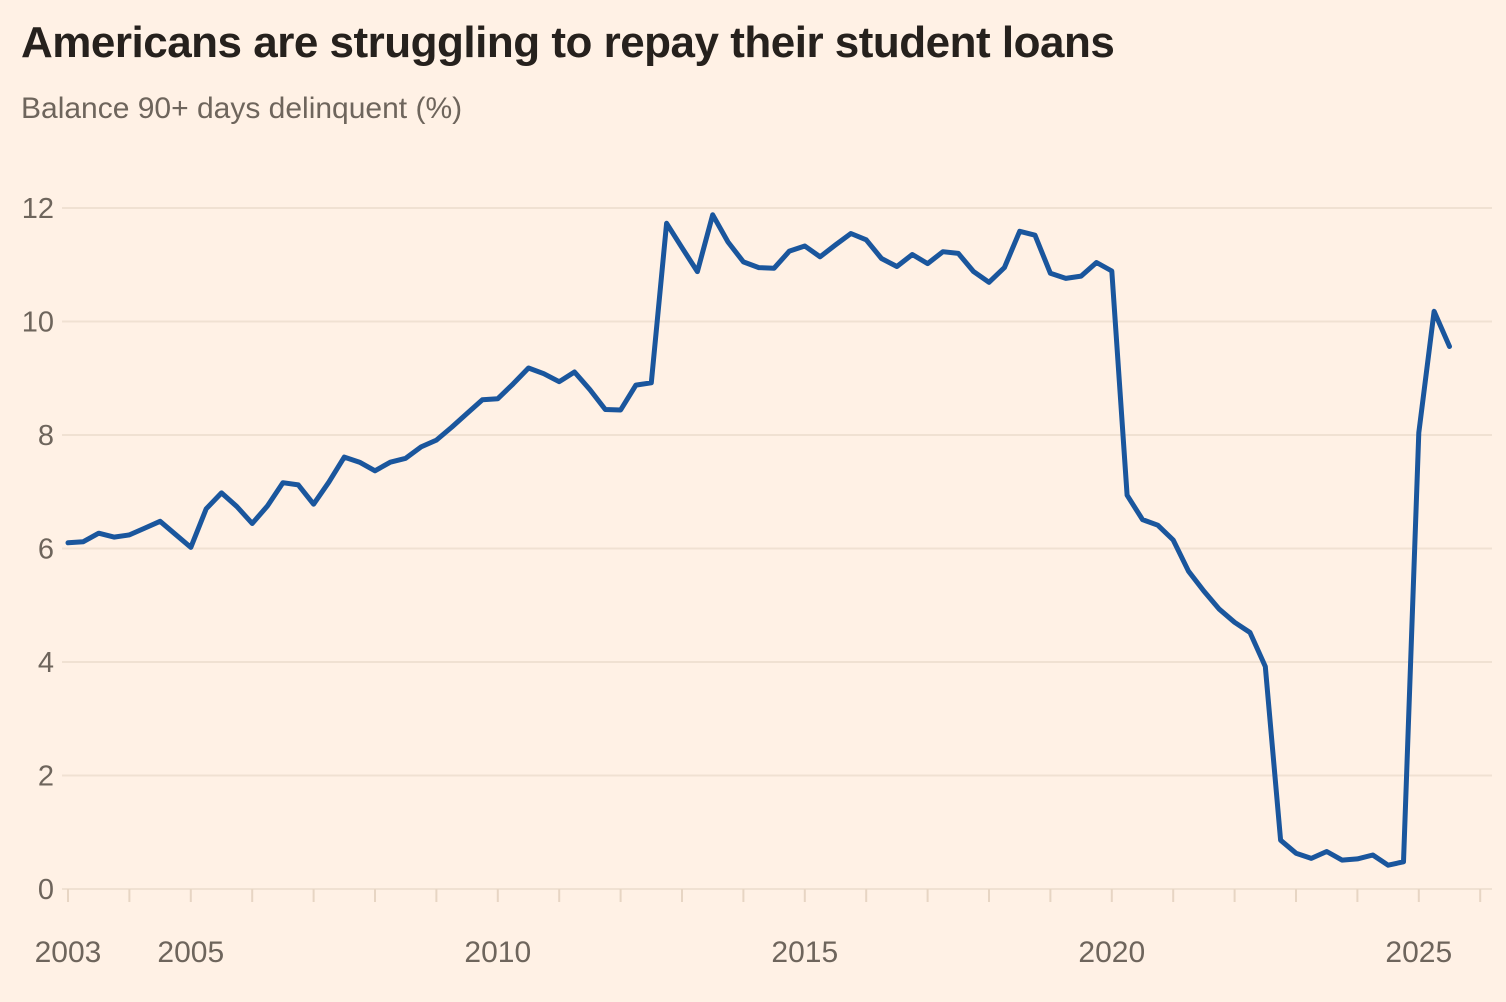  Describe the element at coordinates (804, 952) in the screenshot. I see `x-tick-label: 2015` at that location.